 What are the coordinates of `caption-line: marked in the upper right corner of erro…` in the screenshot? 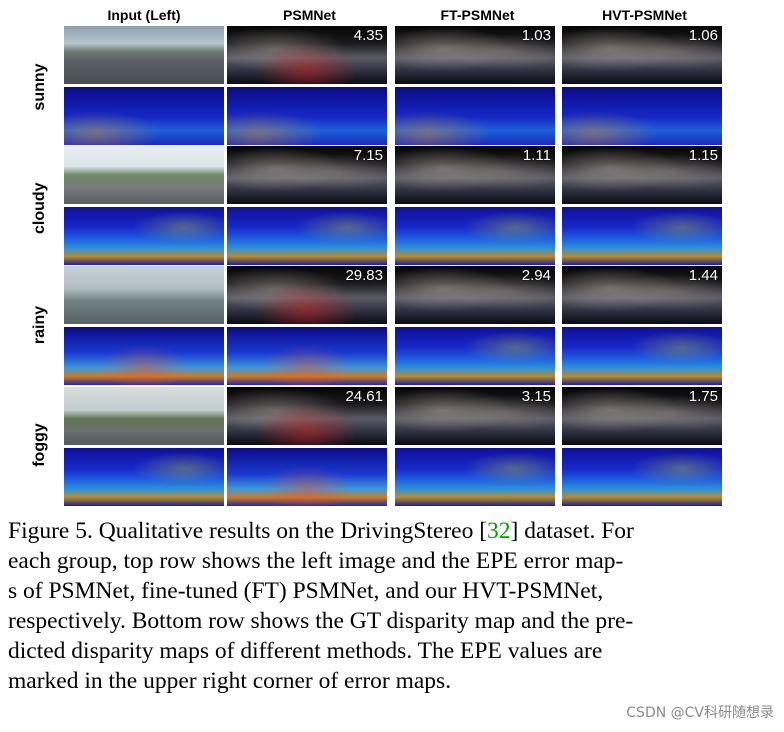 It's located at (230, 681).